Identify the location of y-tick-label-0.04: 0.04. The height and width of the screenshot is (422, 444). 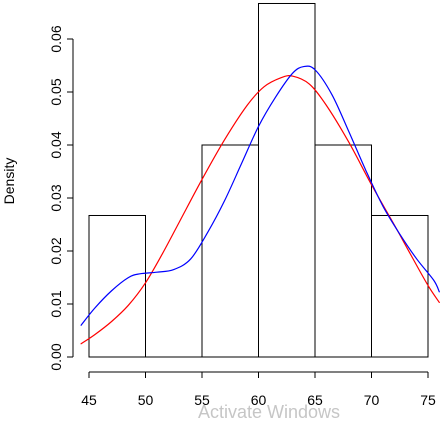
(56, 144).